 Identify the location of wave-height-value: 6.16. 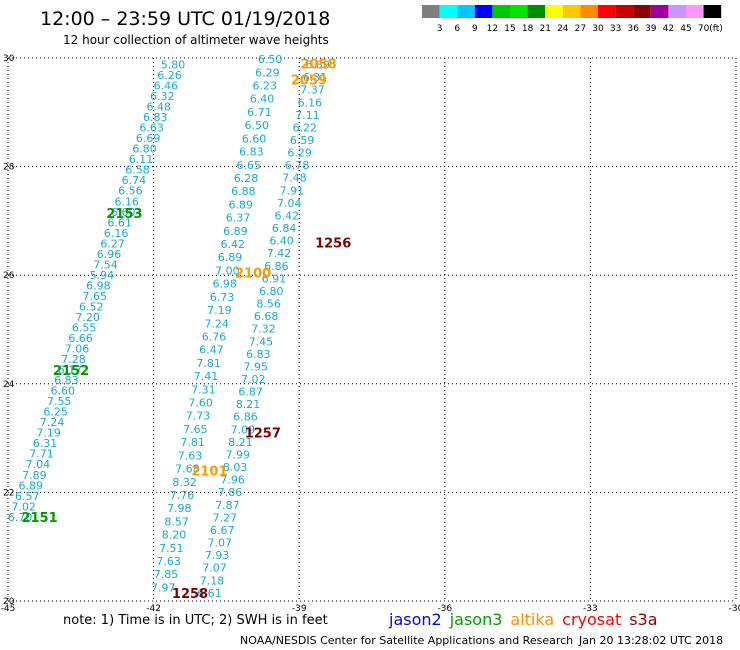
(127, 201).